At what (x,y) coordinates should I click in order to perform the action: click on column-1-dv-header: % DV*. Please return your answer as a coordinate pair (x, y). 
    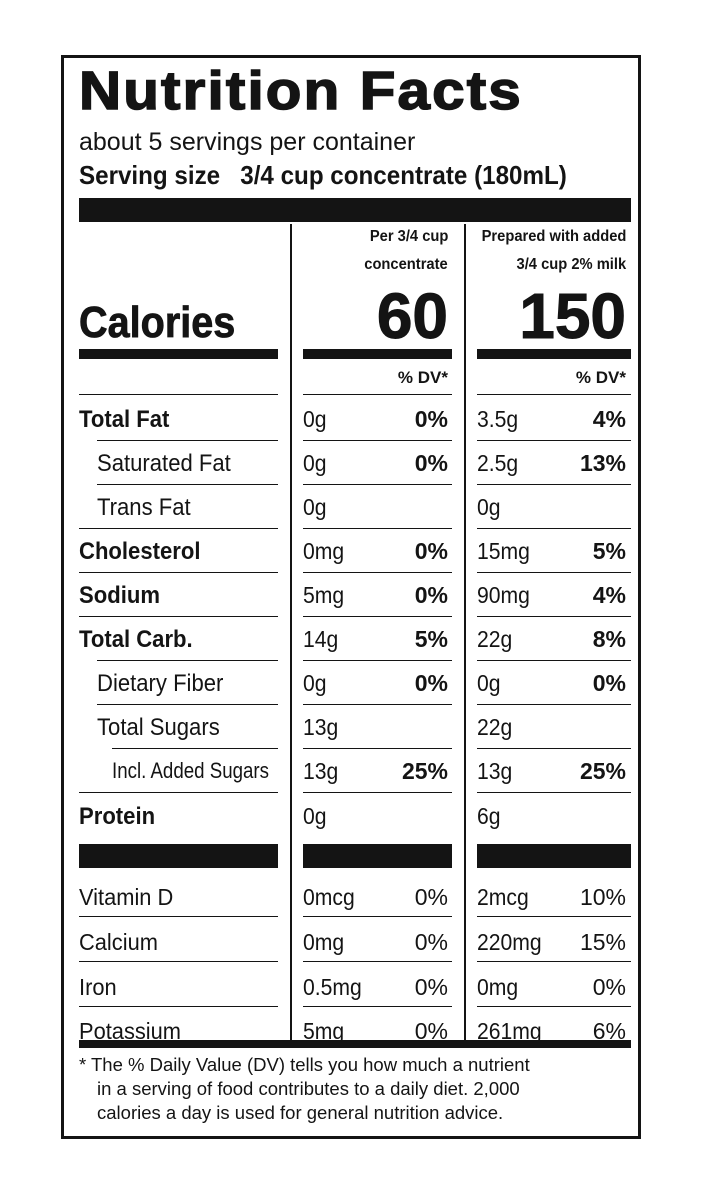
    Looking at the image, I should click on (422, 377).